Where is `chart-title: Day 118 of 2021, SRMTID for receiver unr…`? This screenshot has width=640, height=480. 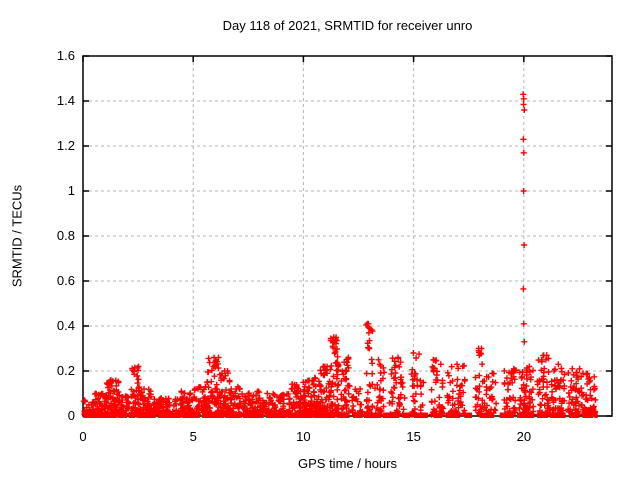
chart-title: Day 118 of 2021, SRMTID for receiver unr… is located at coordinates (347, 25).